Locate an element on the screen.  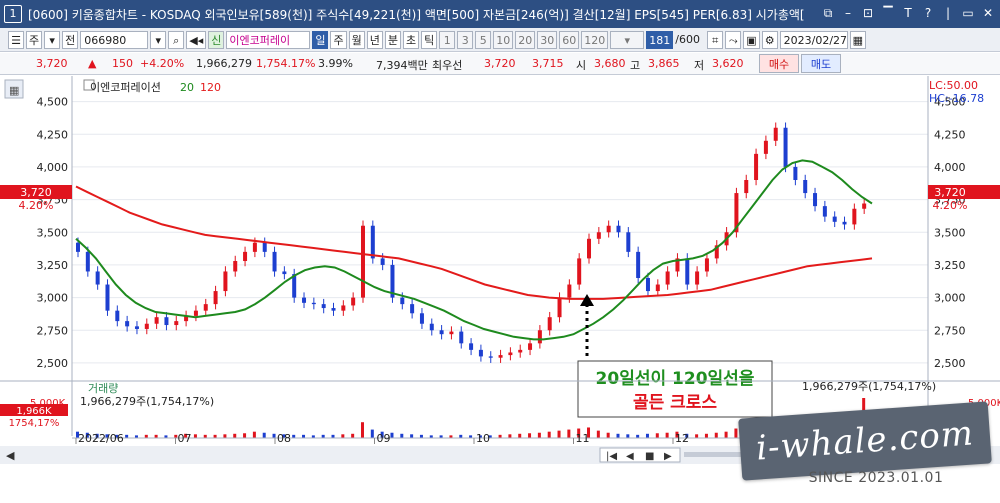
interval-dropdown: ▾ is located at coordinates (627, 39).